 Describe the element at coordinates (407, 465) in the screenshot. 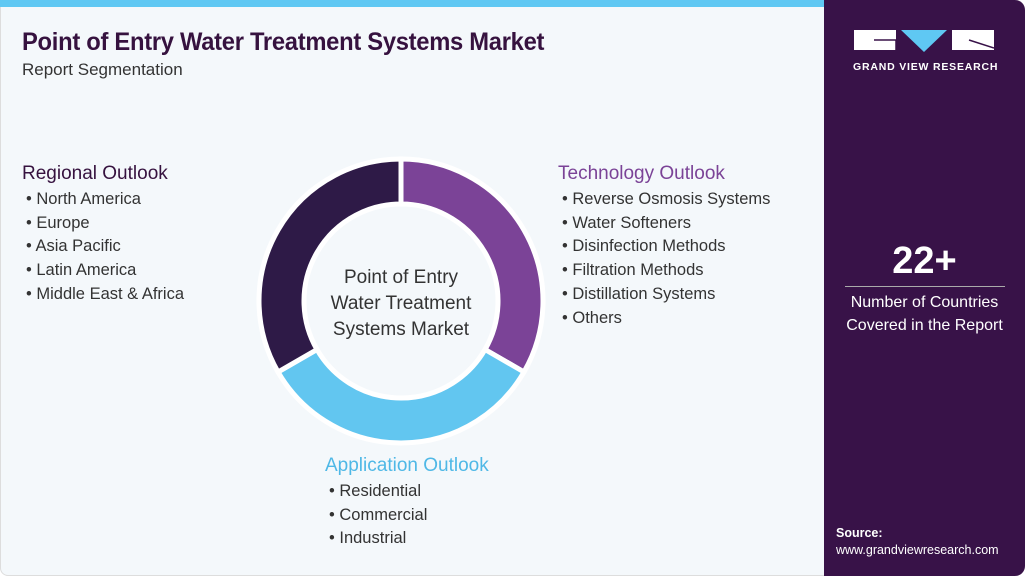

I see `application-heading: Application Outlook` at that location.